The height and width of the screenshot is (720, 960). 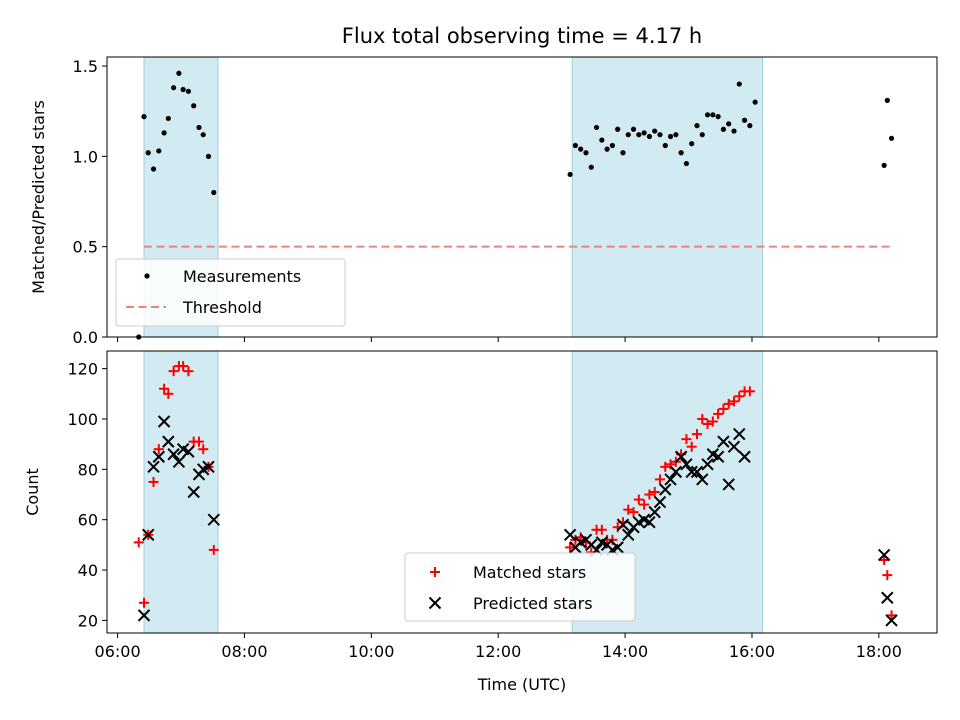 I want to click on figure-title: Flux total observing time = 4.17 h, so click(x=522, y=36).